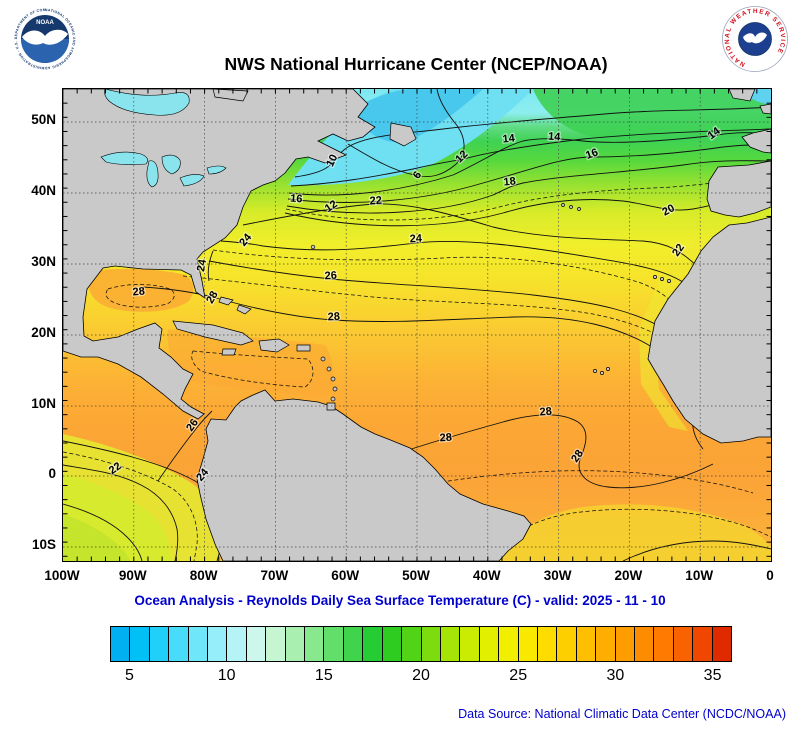  What do you see at coordinates (226, 301) in the screenshot?
I see `bahamas` at bounding box center [226, 301].